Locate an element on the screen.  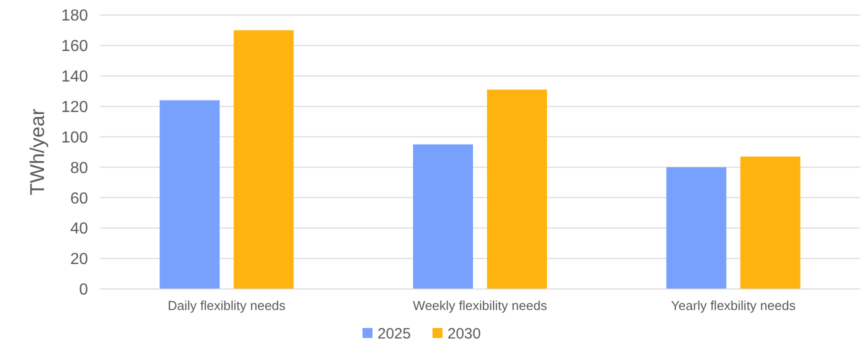
legend-label: 2030 is located at coordinates (464, 333).